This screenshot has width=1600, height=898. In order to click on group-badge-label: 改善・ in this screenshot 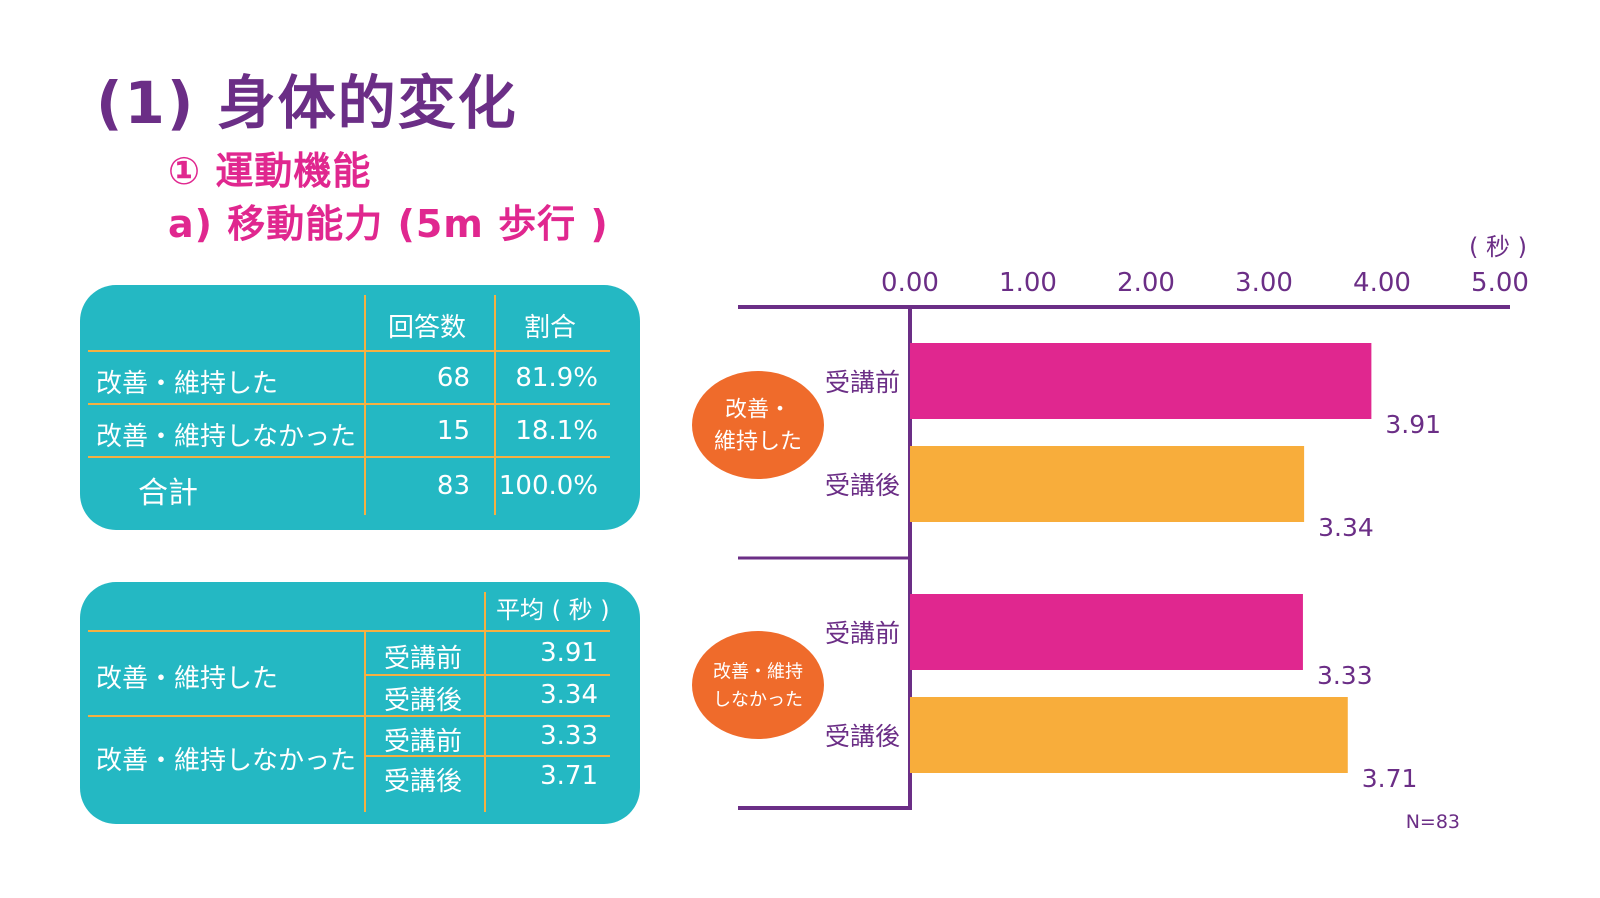, I will do `click(758, 410)`.